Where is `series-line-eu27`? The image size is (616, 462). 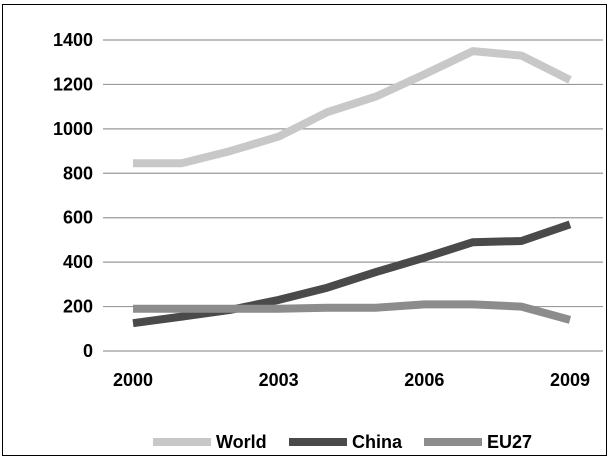
series-line-eu27 is located at coordinates (352, 312).